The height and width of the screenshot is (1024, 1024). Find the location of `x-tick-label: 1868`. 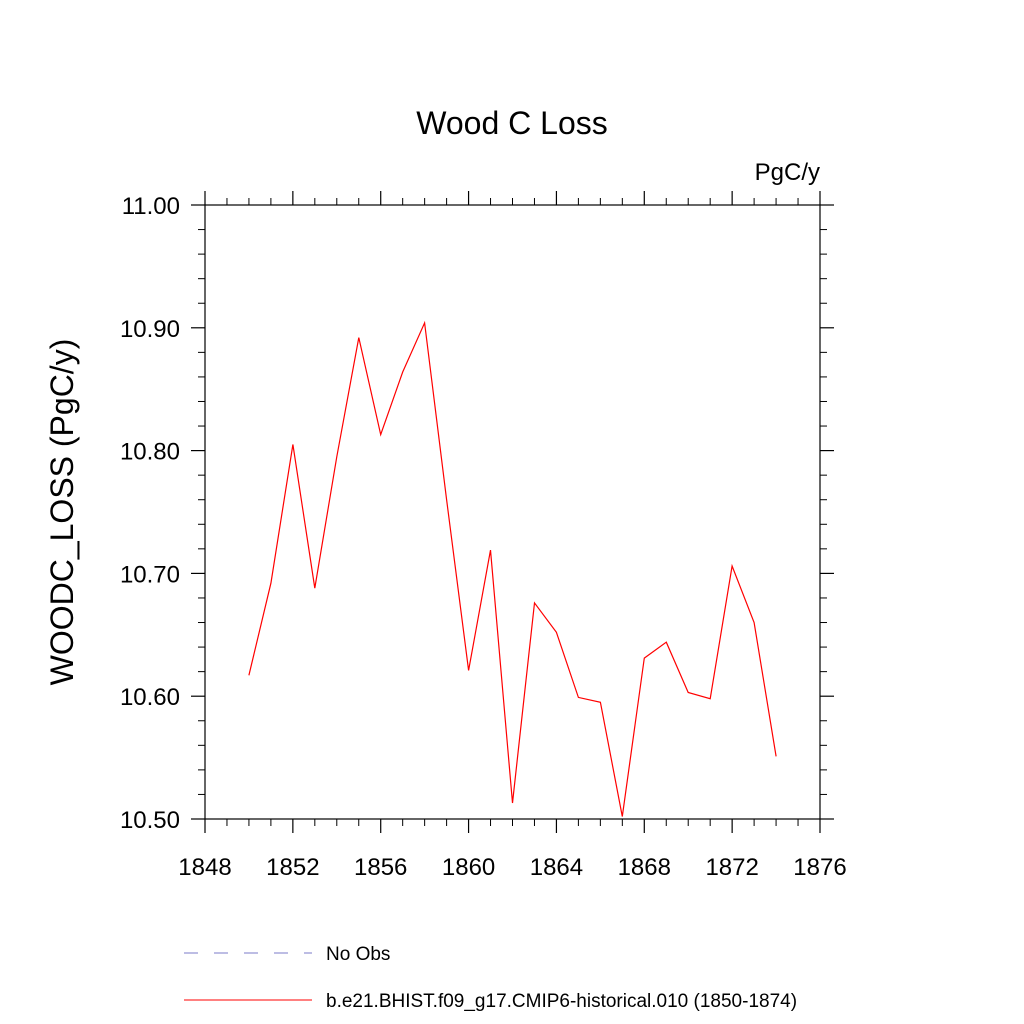

x-tick-label: 1868 is located at coordinates (644, 867).